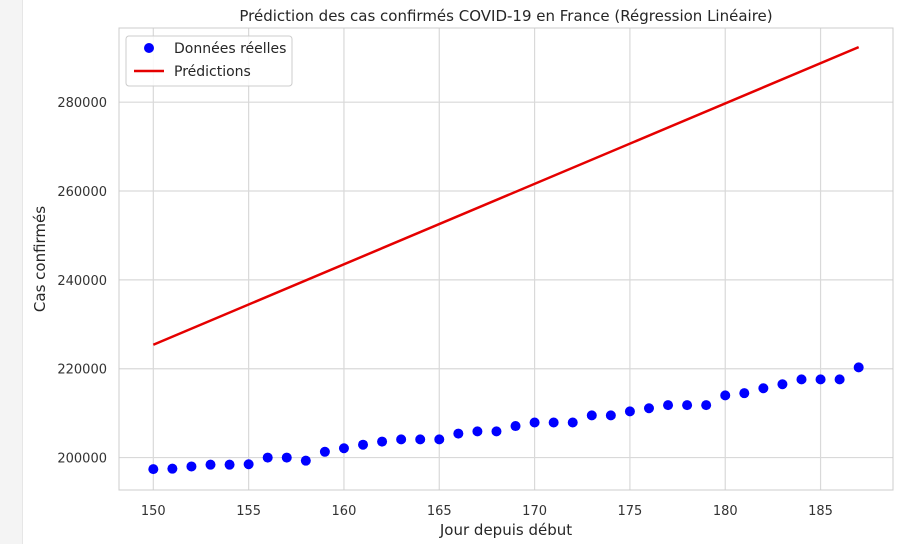 Image resolution: width=914 pixels, height=544 pixels. I want to click on x-tick-label-0: 150, so click(153, 511).